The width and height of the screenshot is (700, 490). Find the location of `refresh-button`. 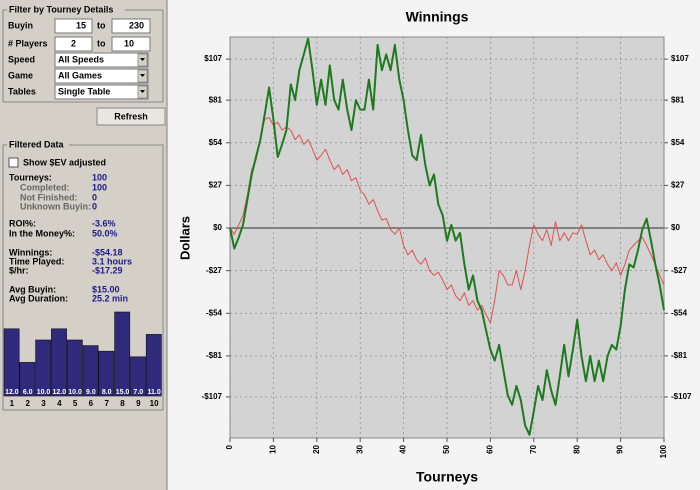

refresh-button is located at coordinates (131, 116).